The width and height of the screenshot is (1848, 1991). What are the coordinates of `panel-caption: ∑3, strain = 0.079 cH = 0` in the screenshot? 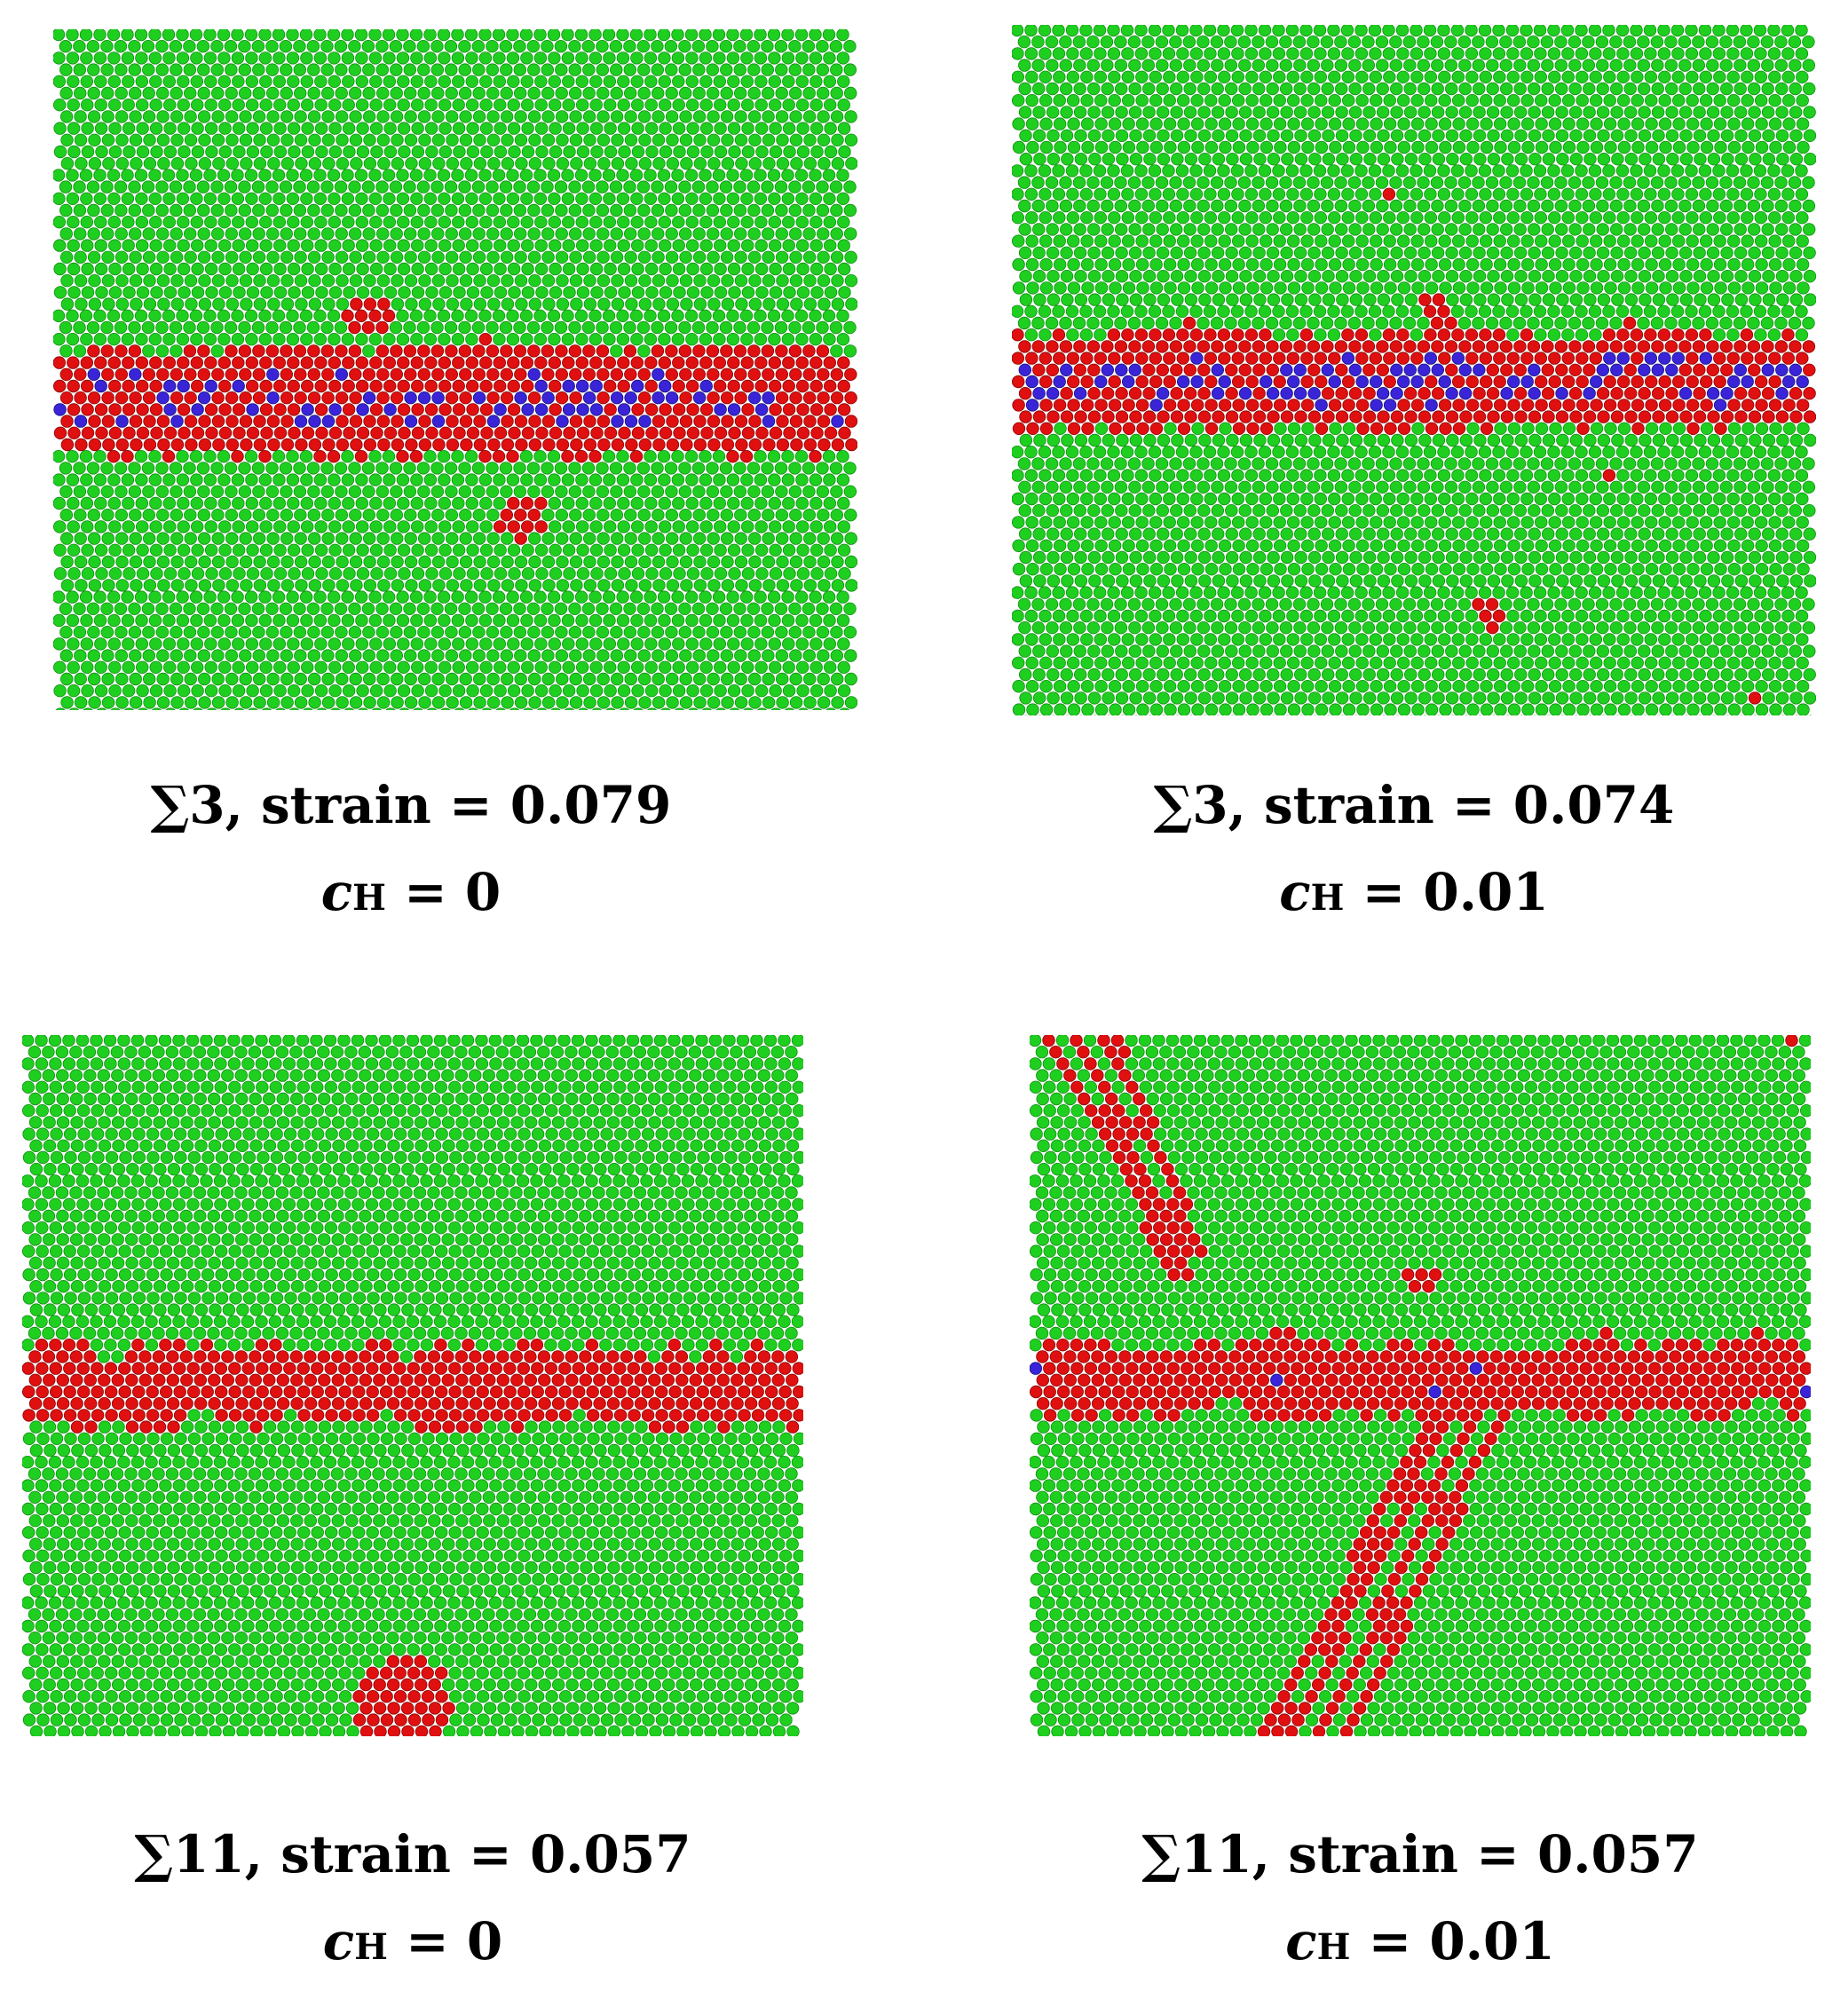 It's located at (411, 852).